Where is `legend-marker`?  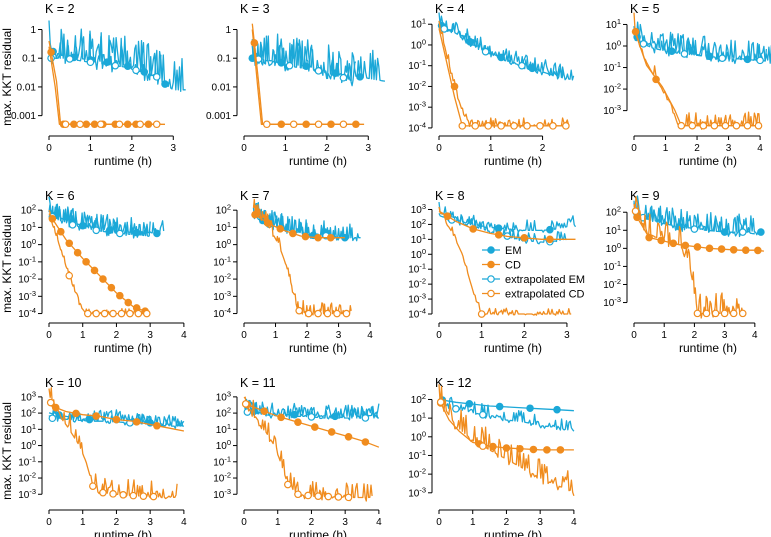
legend-marker is located at coordinates (491, 264).